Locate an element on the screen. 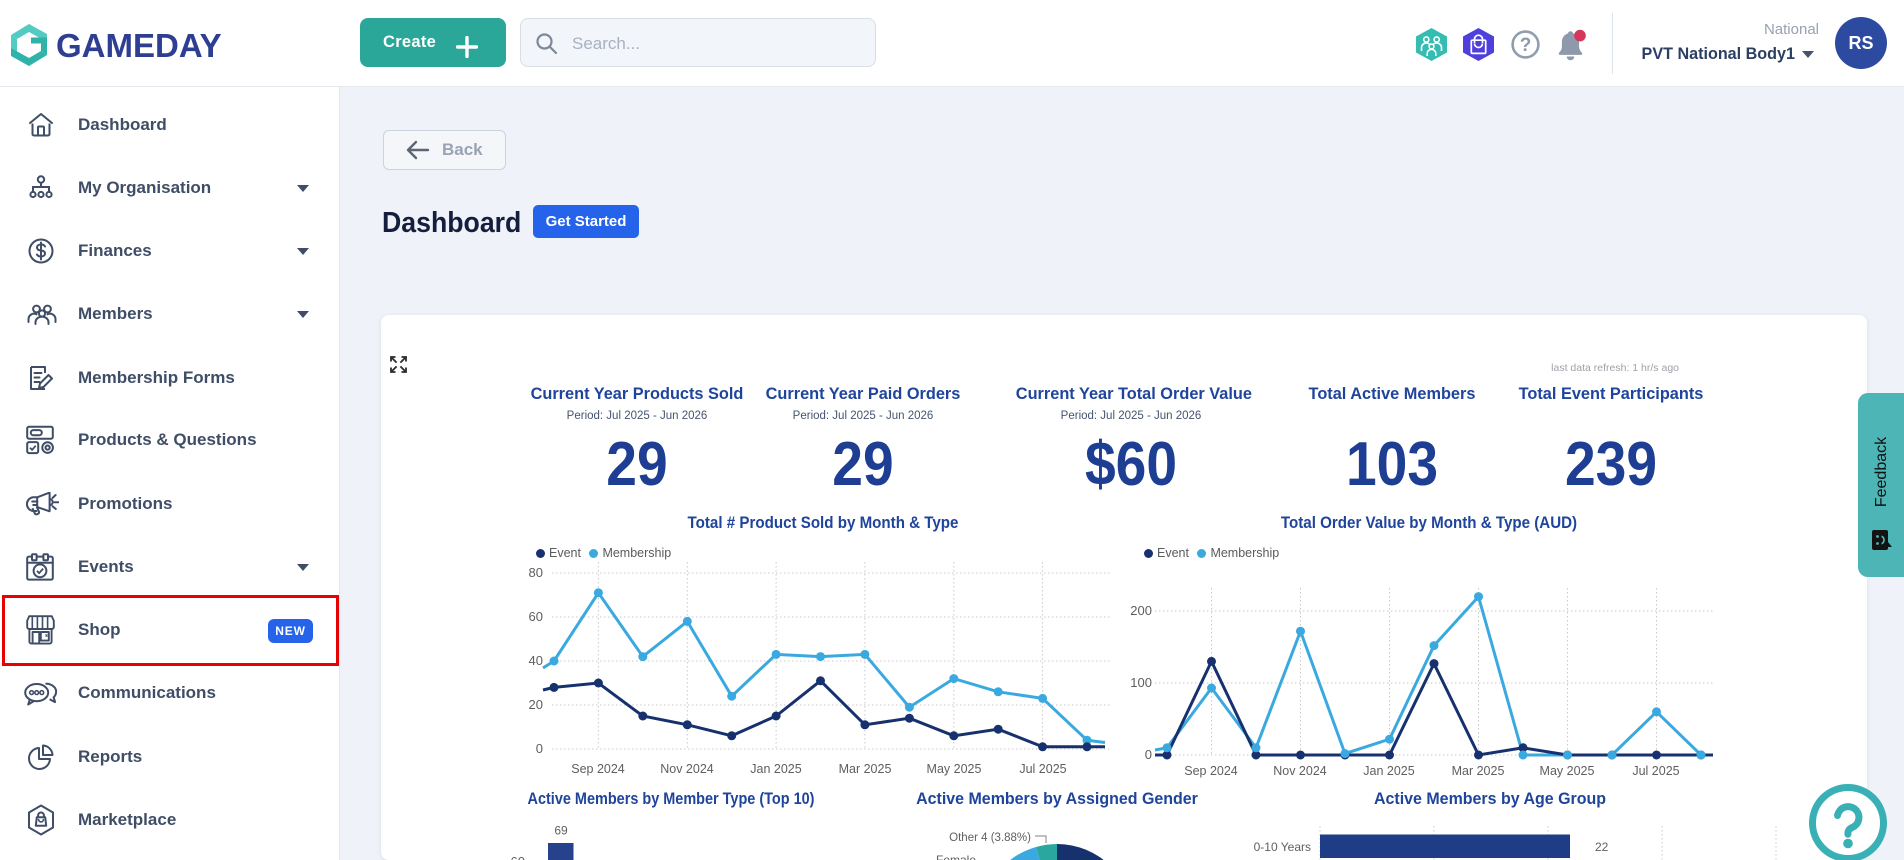 The image size is (1904, 860). svg-text: Other 4 (3.88%) is located at coordinates (990, 838).